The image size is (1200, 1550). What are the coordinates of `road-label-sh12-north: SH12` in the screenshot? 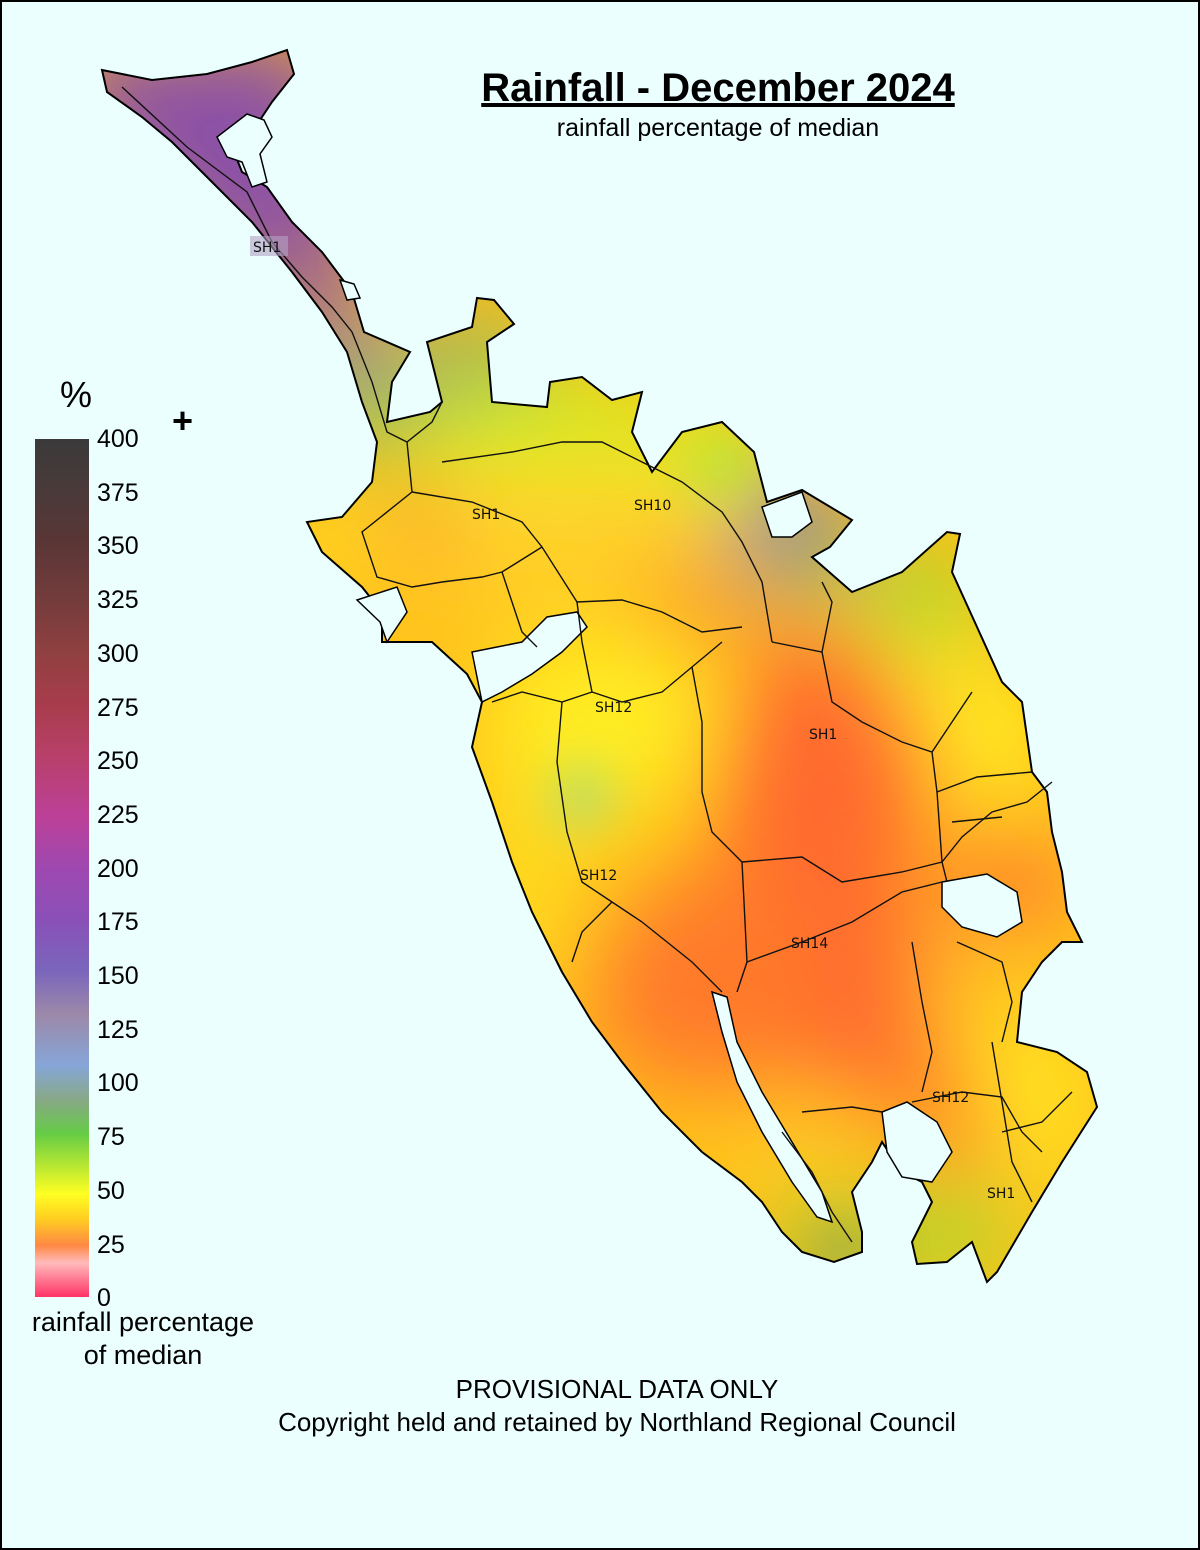 It's located at (613, 708).